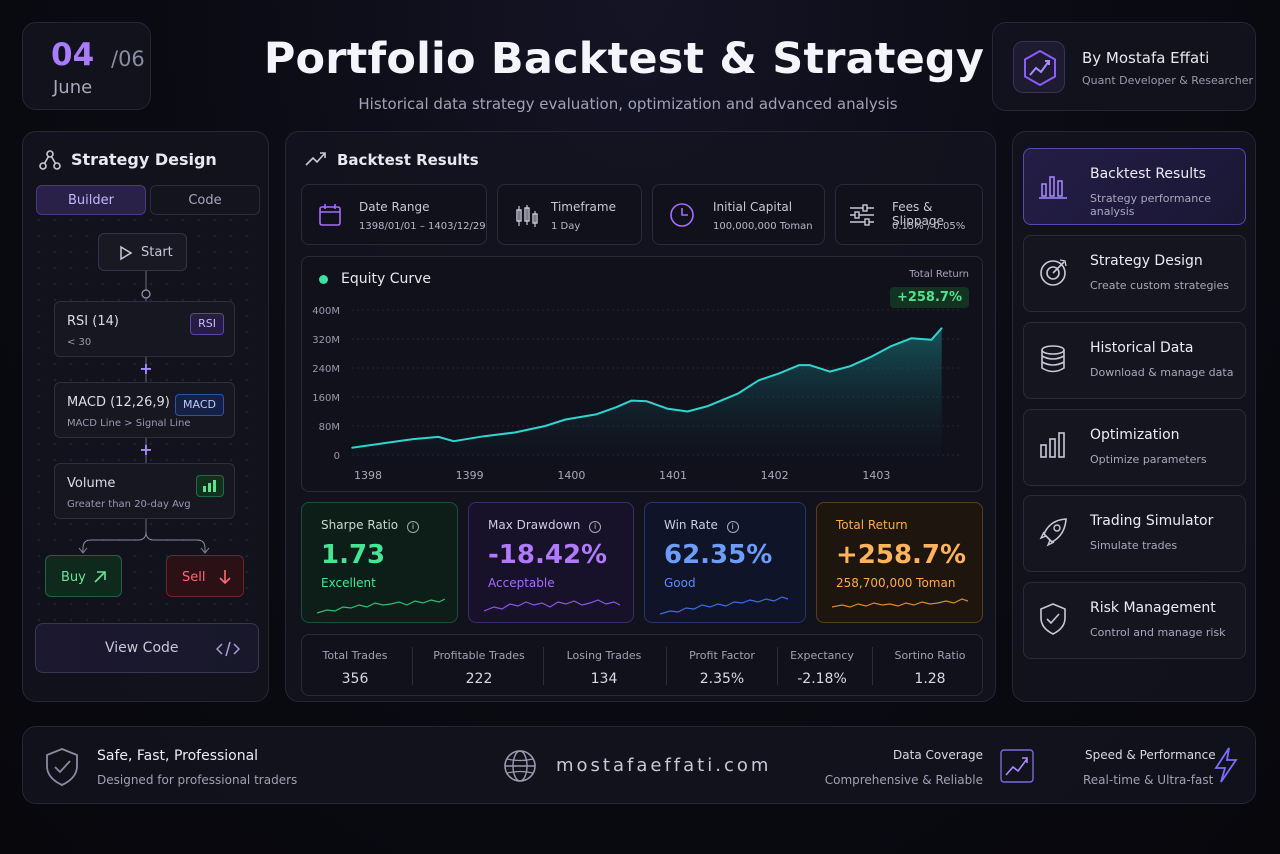 This screenshot has height=854, width=1280. What do you see at coordinates (330, 215) in the screenshot?
I see `calendar-icon` at bounding box center [330, 215].